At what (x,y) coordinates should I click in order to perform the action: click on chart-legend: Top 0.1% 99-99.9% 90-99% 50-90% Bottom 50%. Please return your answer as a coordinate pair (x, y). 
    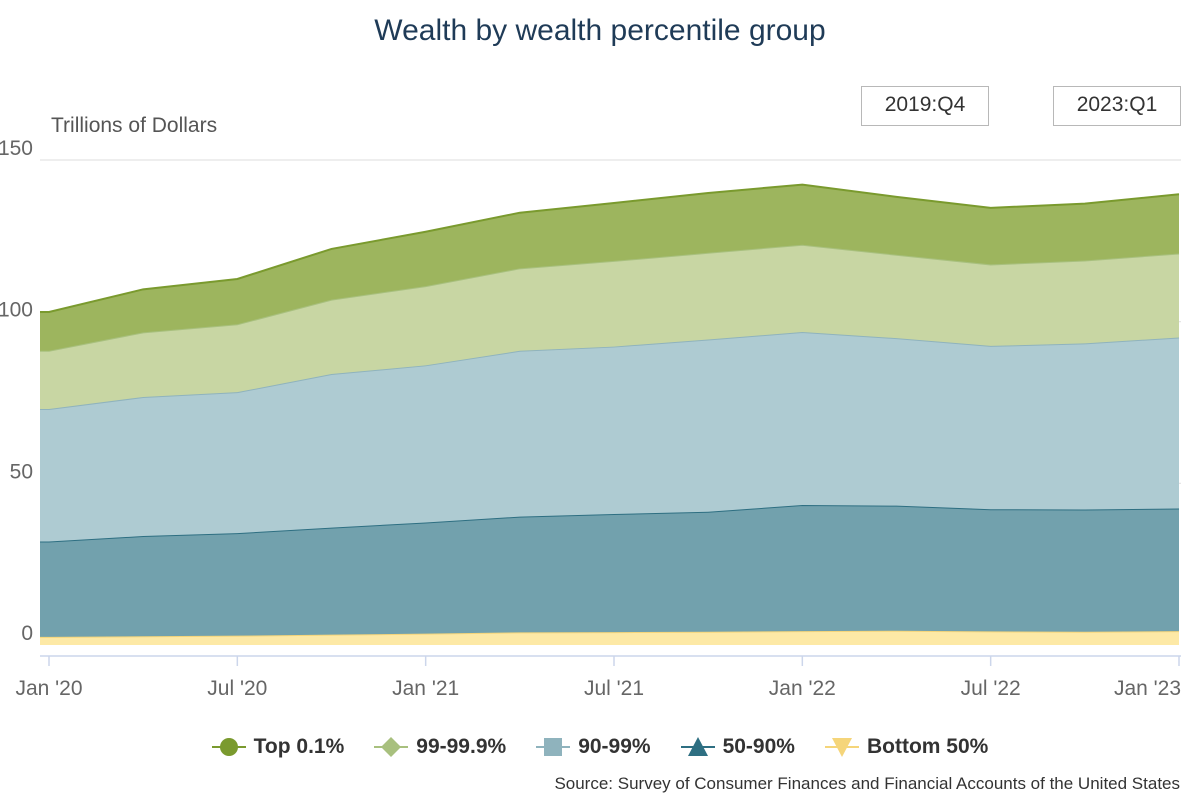
    Looking at the image, I should click on (600, 747).